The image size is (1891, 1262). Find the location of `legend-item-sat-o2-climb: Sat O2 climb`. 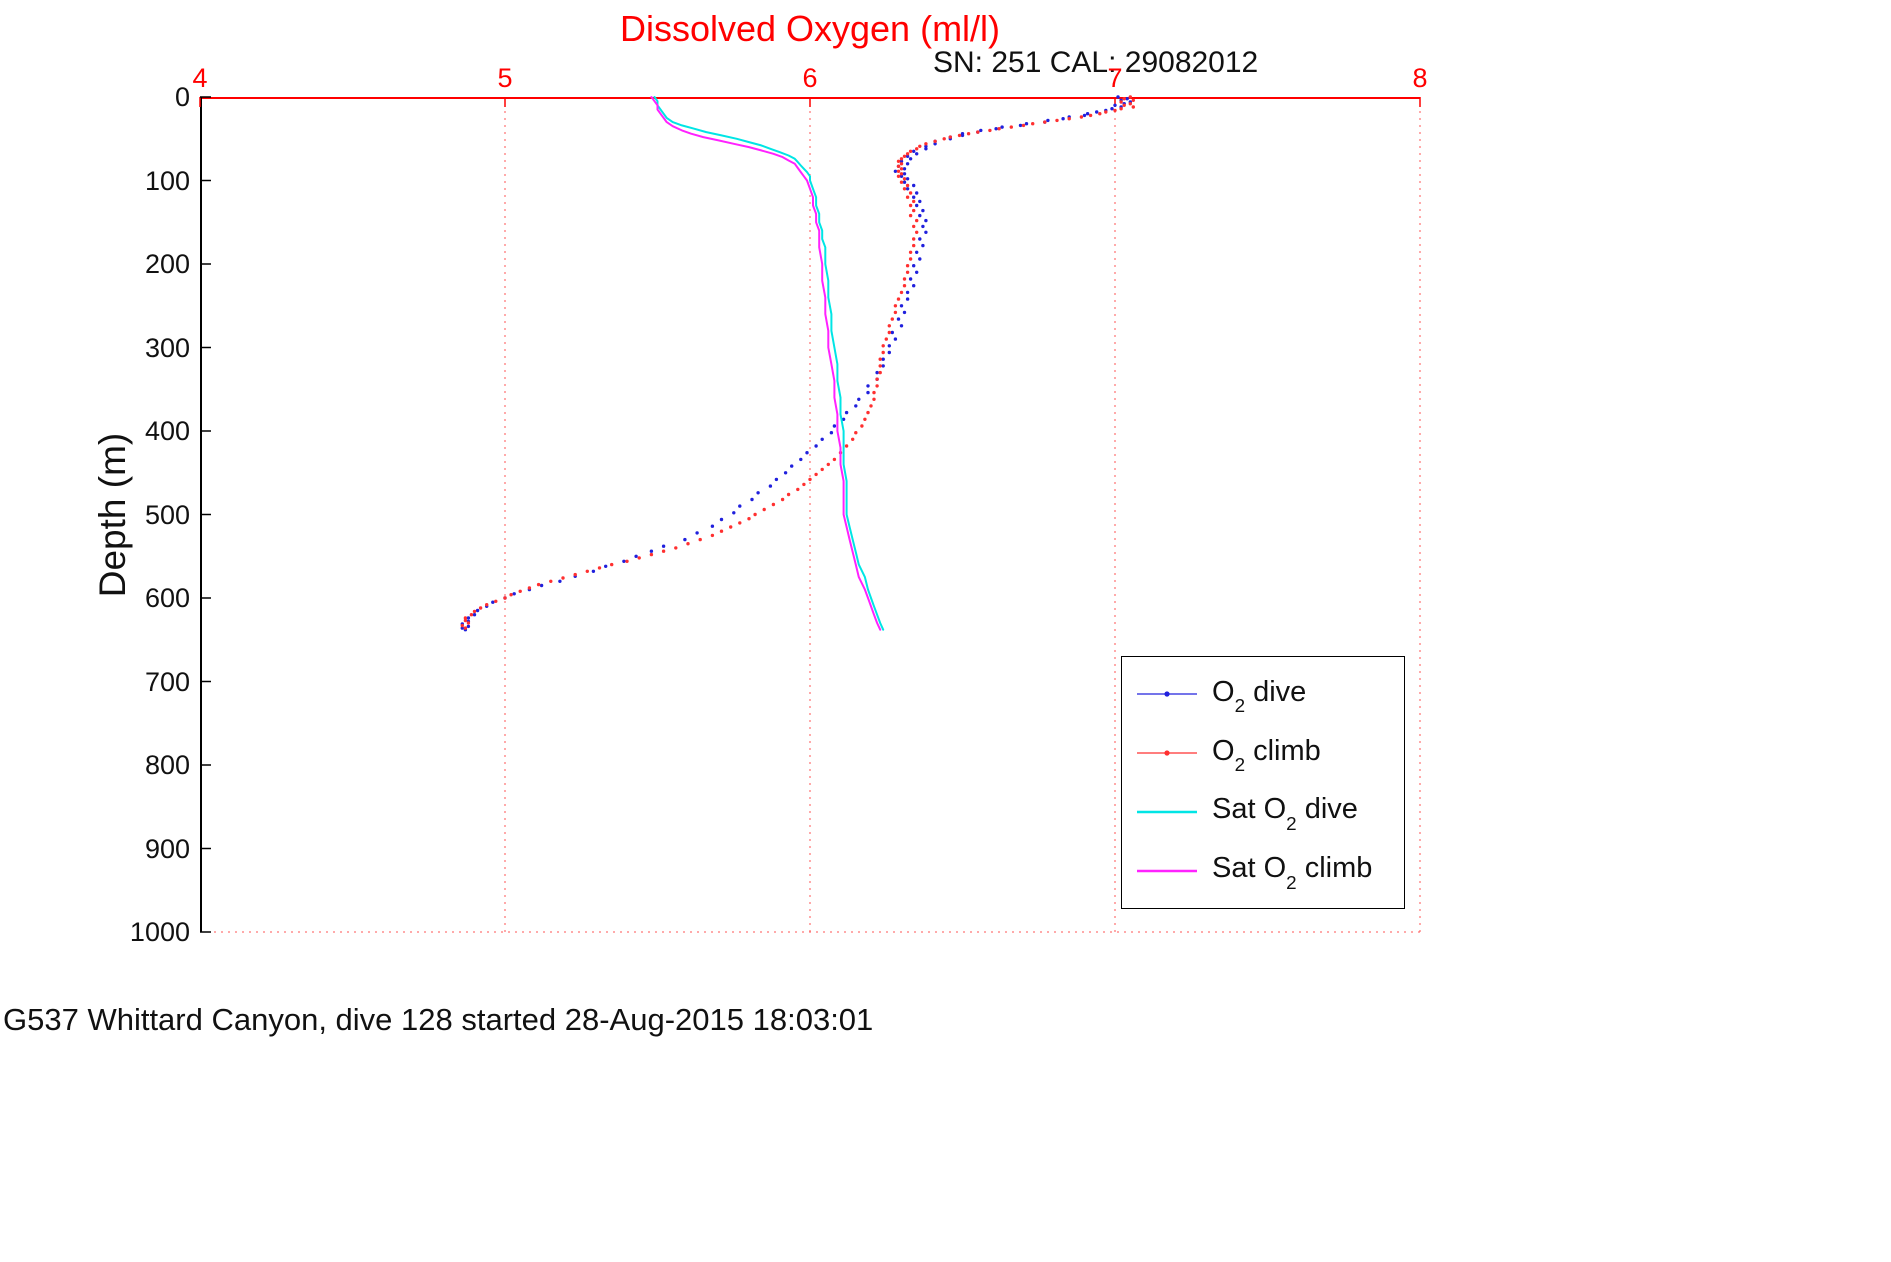

legend-item-sat-o2-climb: Sat O2 climb is located at coordinates (1263, 872).